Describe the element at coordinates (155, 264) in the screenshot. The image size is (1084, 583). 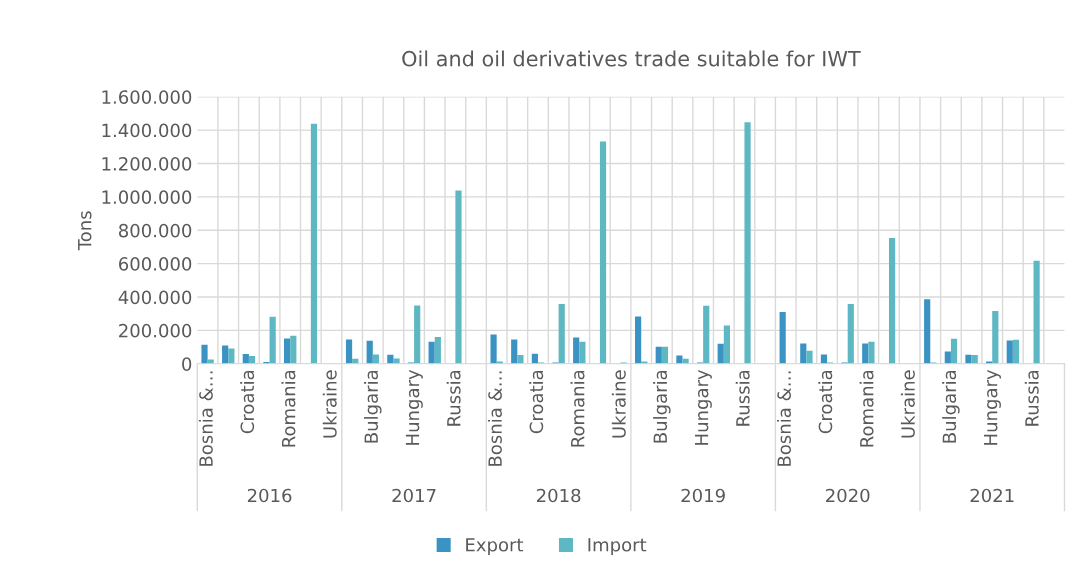
I see `y-tick-label: 600.000` at that location.